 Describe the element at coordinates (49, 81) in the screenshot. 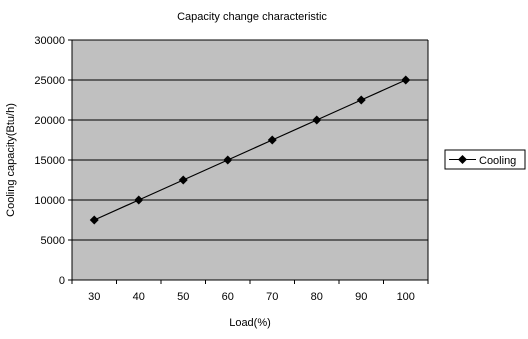

I see `y-tick-label: 25000` at that location.